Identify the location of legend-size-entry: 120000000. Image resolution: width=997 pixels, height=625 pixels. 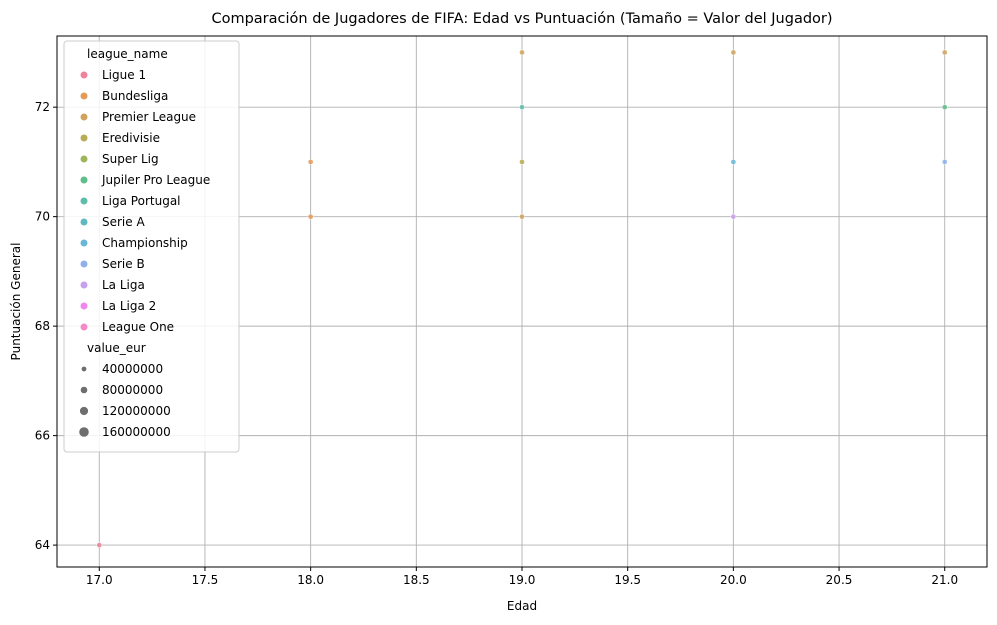
(136, 411).